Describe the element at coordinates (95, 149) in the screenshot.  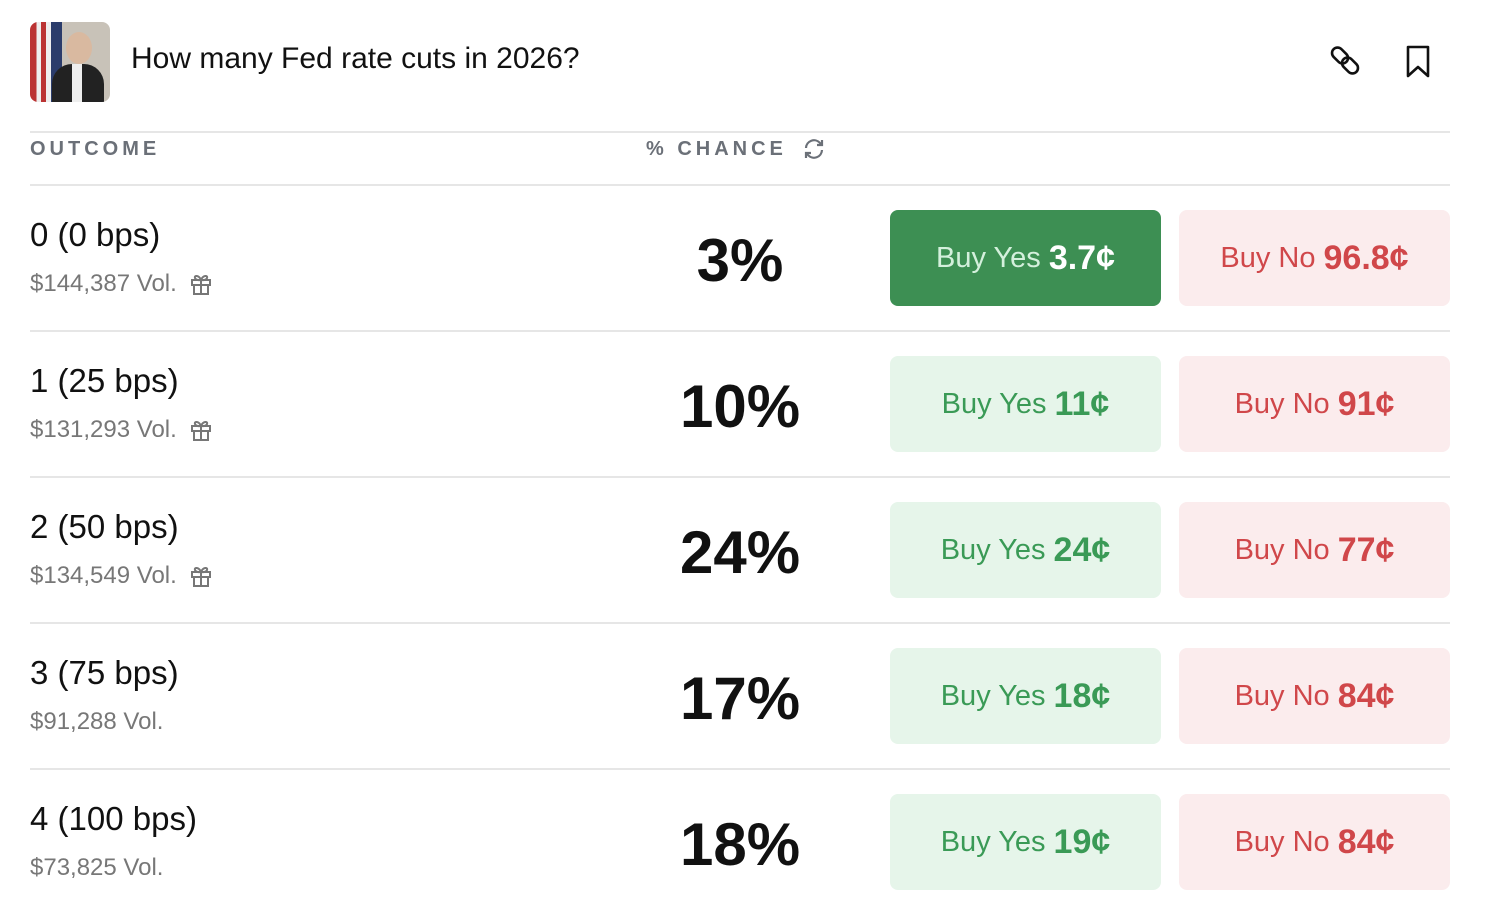
I see `outcome-column-header: OUTCOME` at that location.